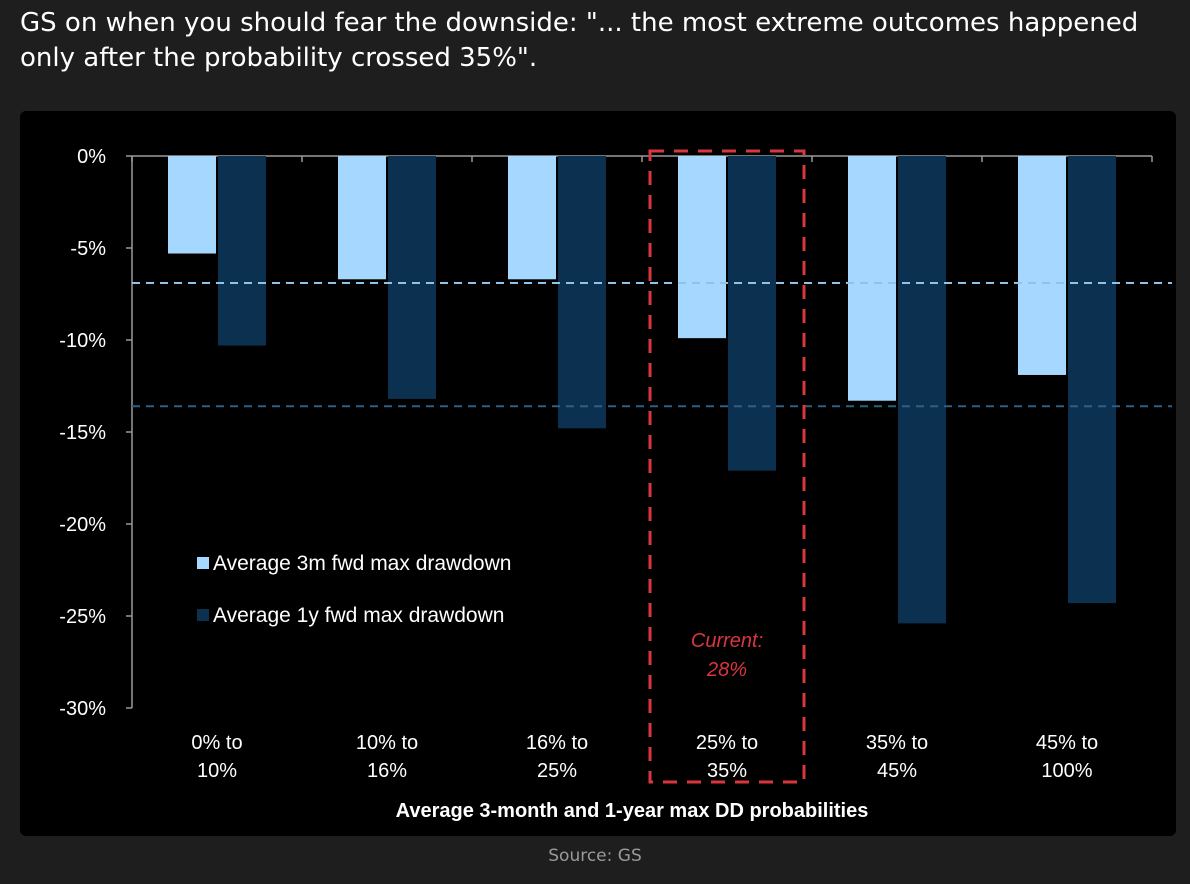  Describe the element at coordinates (557, 771) in the screenshot. I see `x-category-label: 25%` at that location.